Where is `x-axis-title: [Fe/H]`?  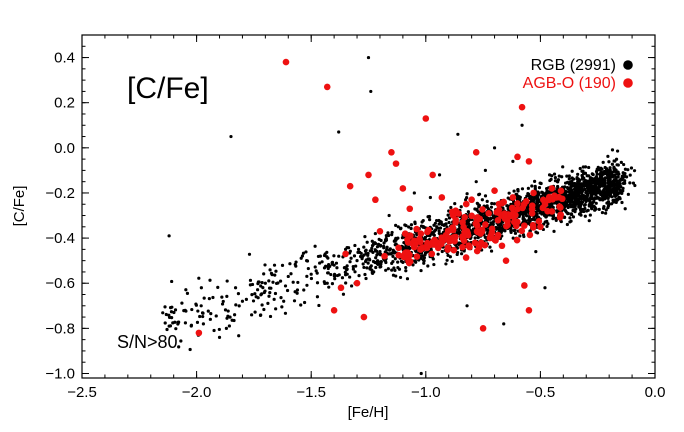
x-axis-title: [Fe/H] is located at coordinates (368, 412).